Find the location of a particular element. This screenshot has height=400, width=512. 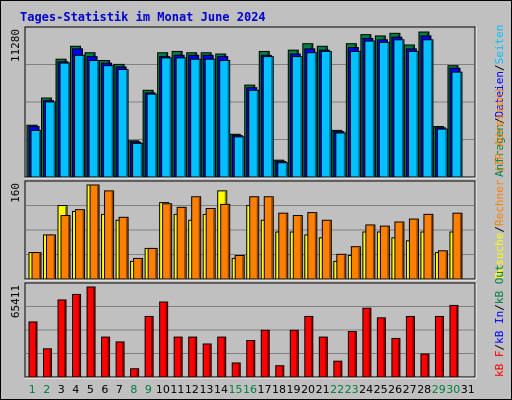

day-label-10: 10 is located at coordinates (163, 389).